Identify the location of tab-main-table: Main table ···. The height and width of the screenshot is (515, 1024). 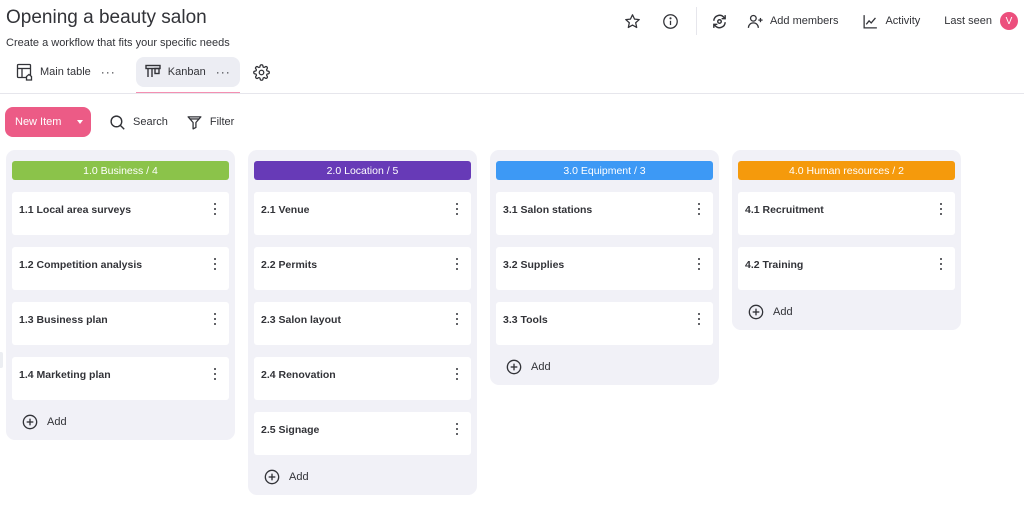
(66, 72).